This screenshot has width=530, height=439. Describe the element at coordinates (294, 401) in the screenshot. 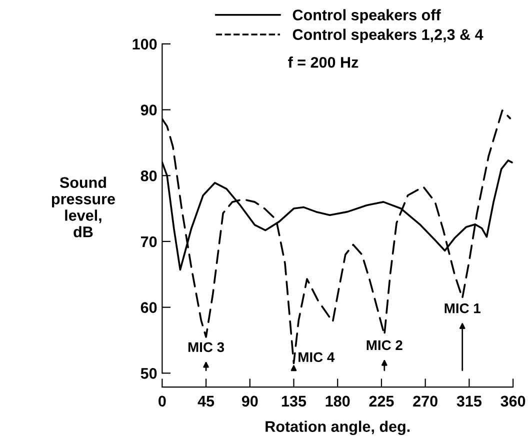

I see `x-tick-label: 135` at that location.